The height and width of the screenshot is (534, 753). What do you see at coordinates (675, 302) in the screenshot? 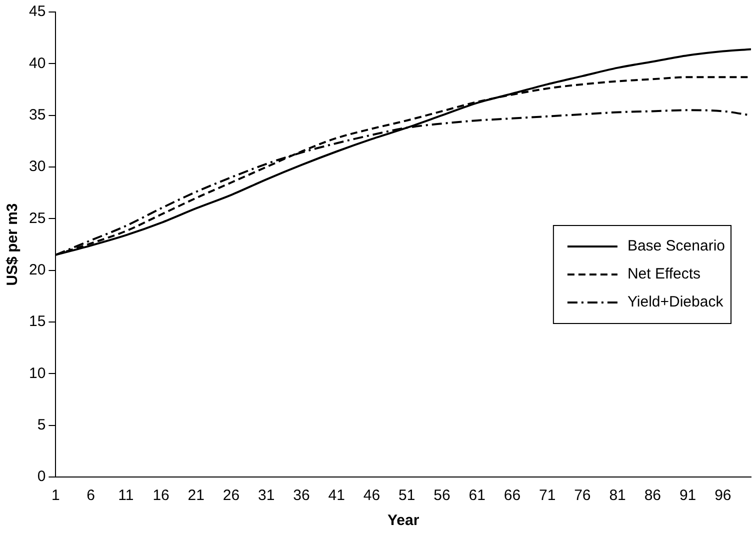
I see `legend-label: Yield+Dieback` at bounding box center [675, 302].